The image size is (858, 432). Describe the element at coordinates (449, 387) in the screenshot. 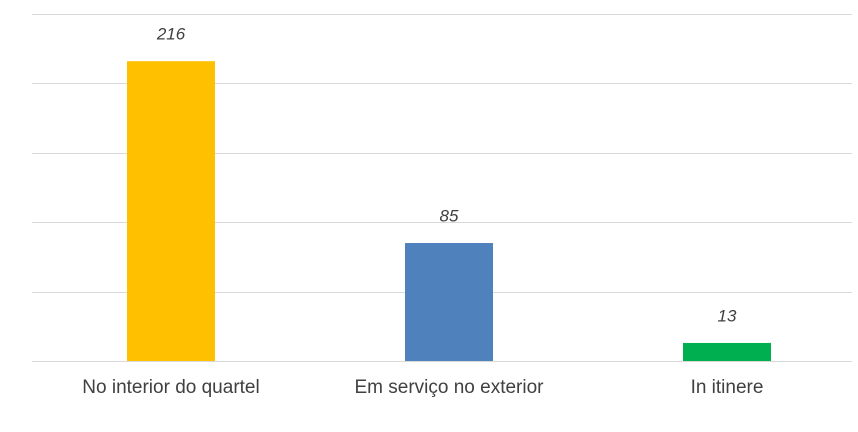

I see `x-tick-label: Em serviço no exterior` at that location.